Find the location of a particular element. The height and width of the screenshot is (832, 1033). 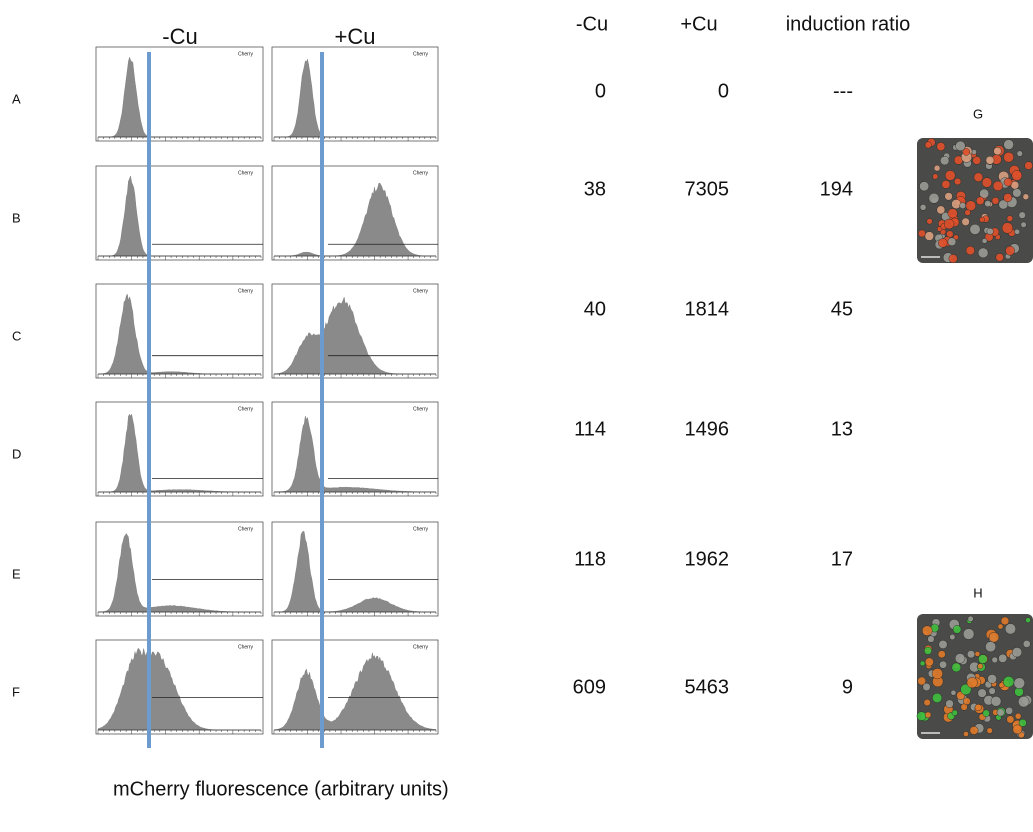

column-header: -Cu is located at coordinates (179, 36).